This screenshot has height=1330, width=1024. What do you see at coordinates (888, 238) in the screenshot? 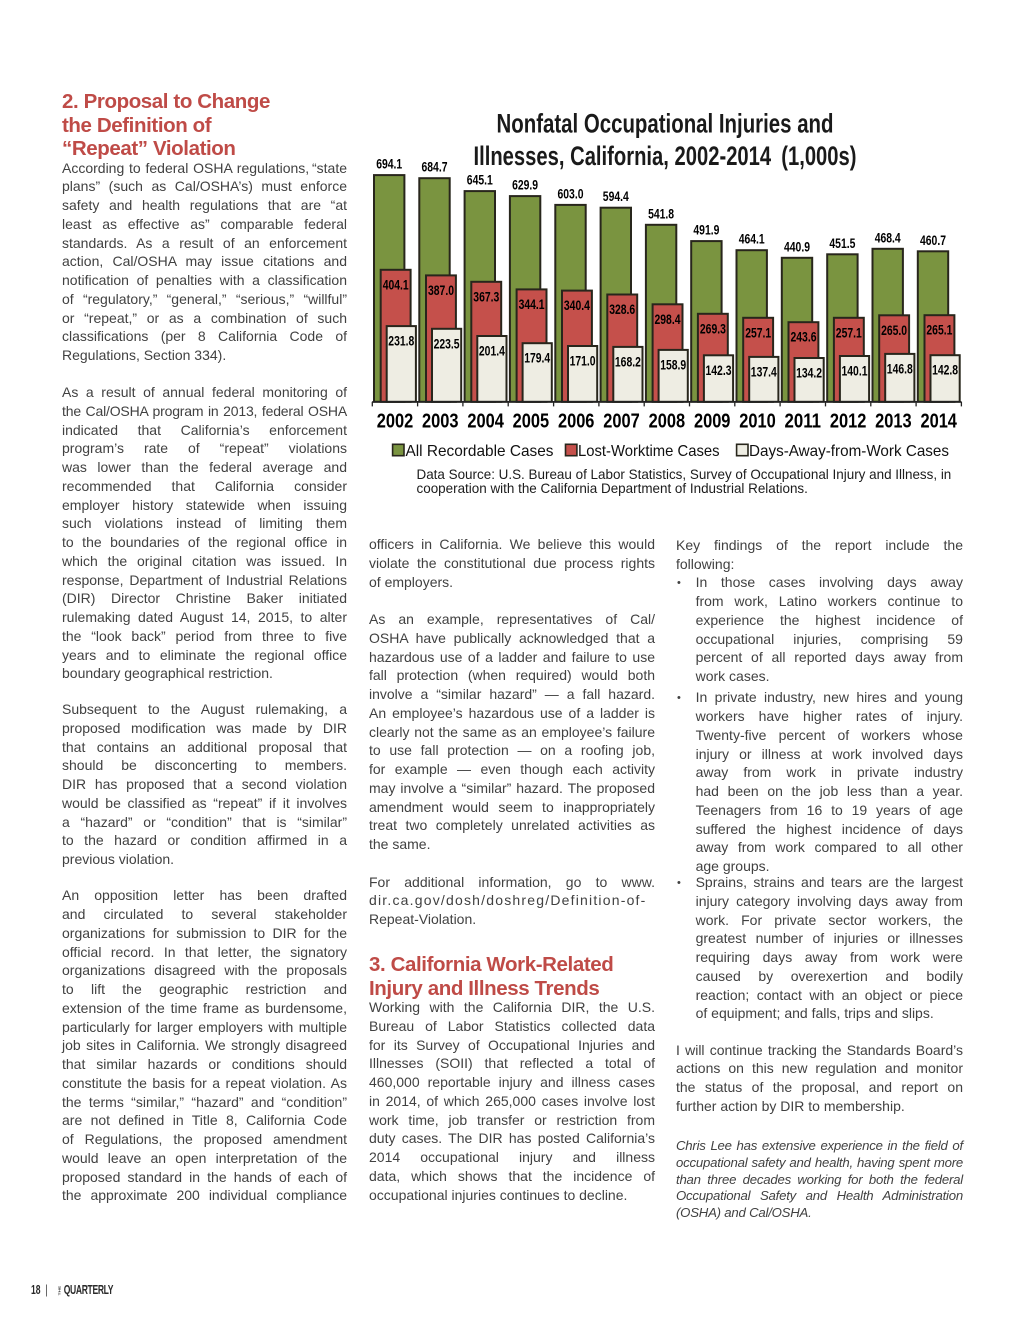
I see `svg-text: 468.4` at bounding box center [888, 238].